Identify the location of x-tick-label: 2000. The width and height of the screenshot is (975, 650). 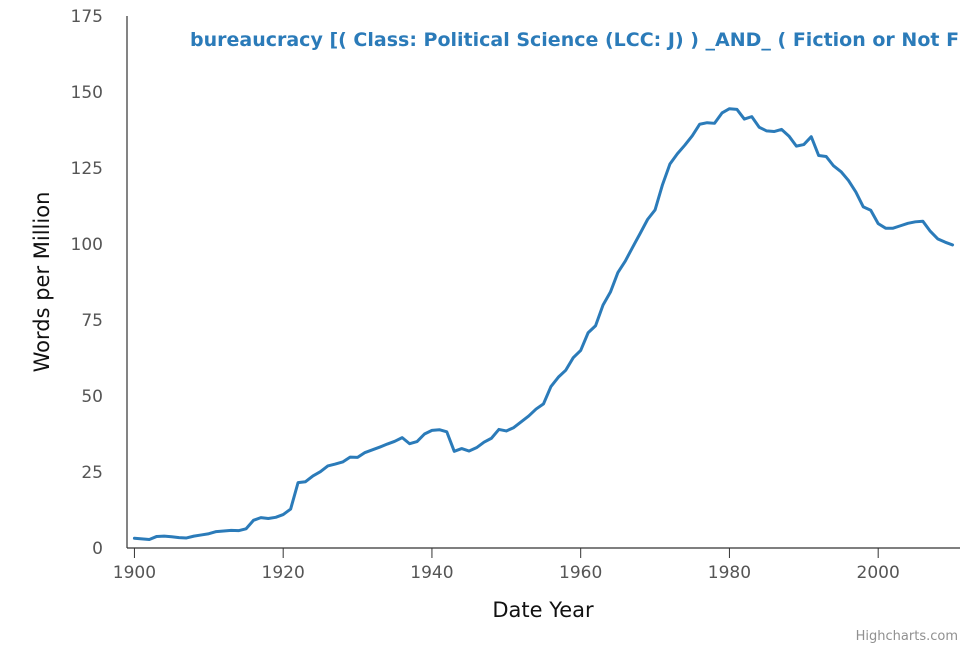
(878, 573).